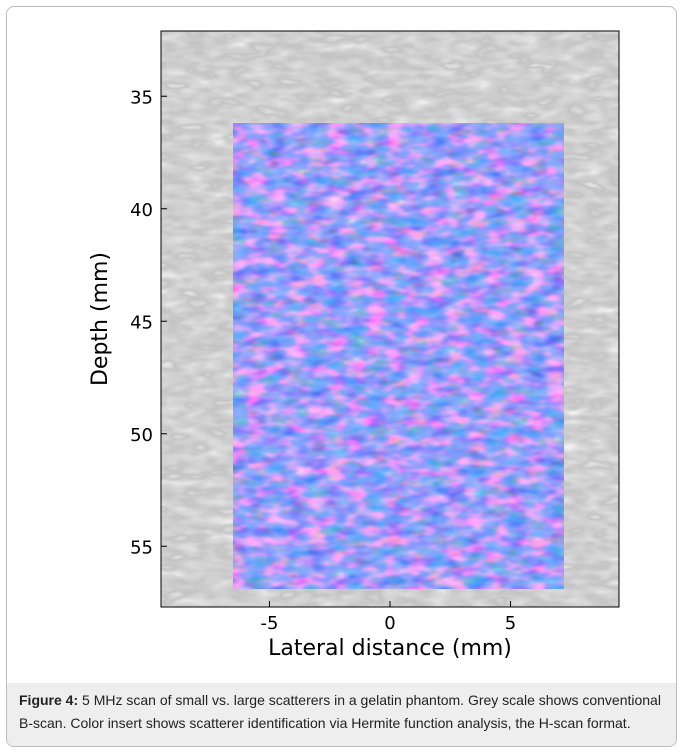  Describe the element at coordinates (390, 648) in the screenshot. I see `x-axis-label: Lateral distance (mm)` at that location.